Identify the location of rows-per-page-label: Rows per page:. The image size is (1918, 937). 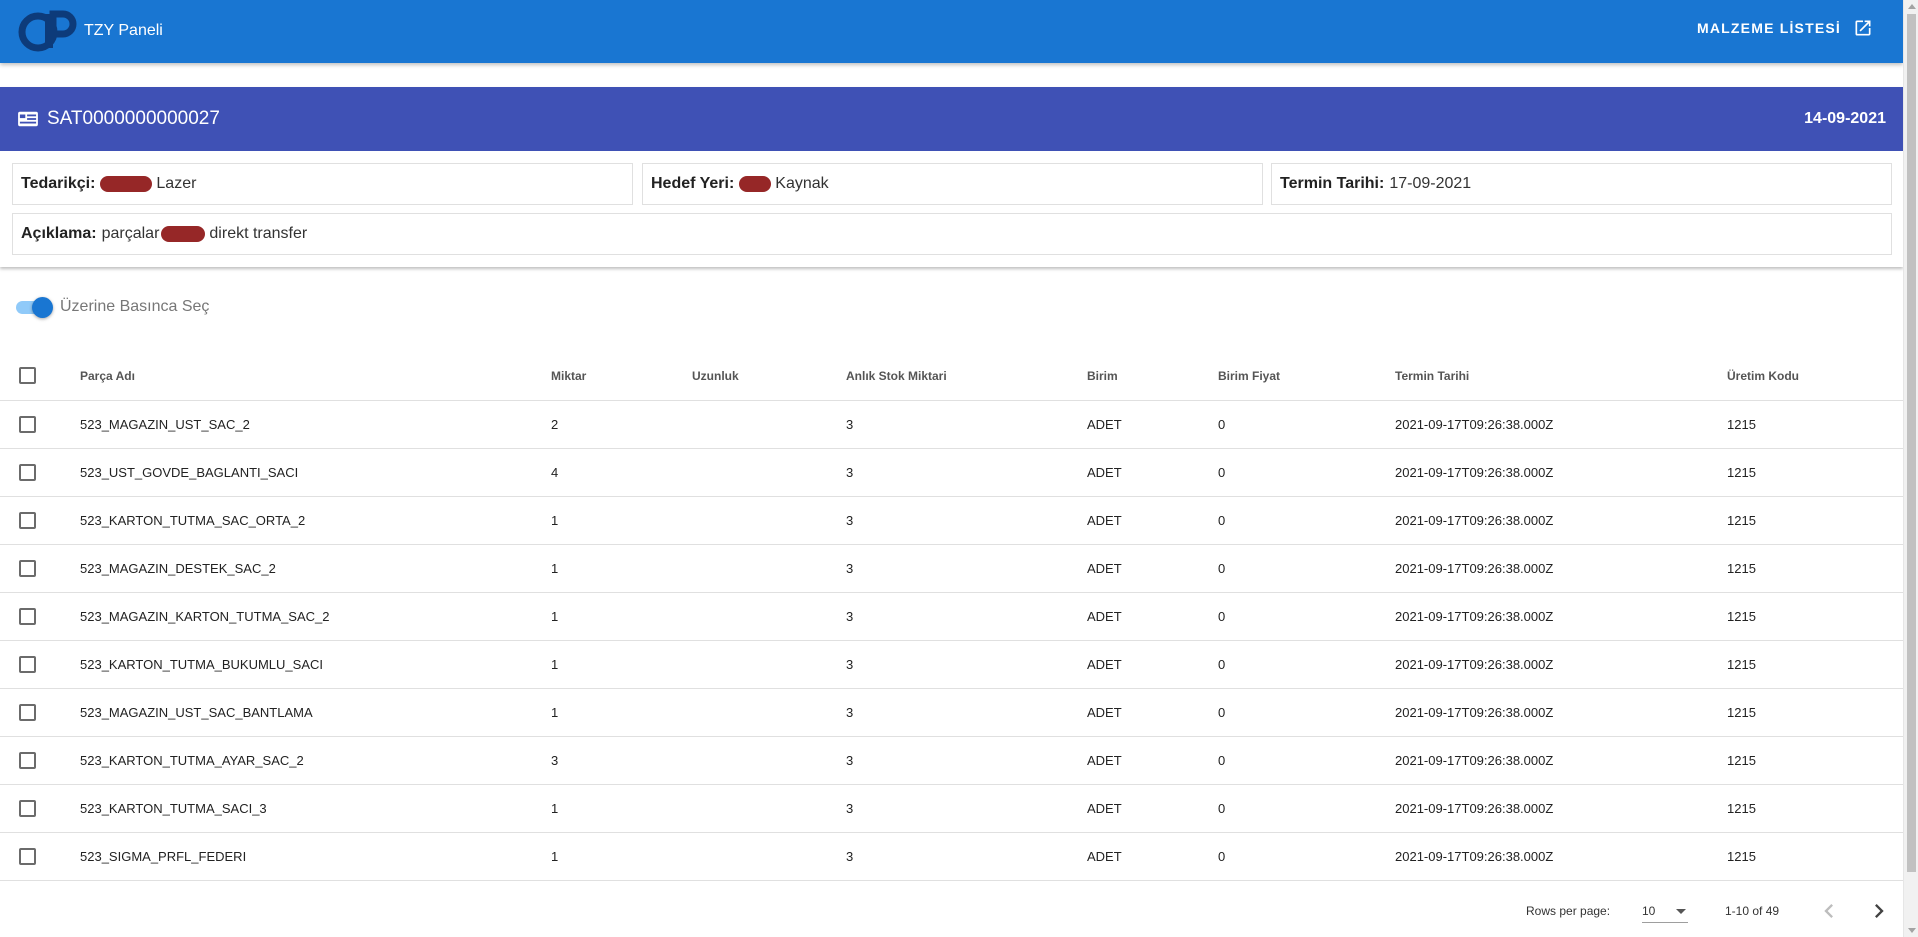
(1568, 911).